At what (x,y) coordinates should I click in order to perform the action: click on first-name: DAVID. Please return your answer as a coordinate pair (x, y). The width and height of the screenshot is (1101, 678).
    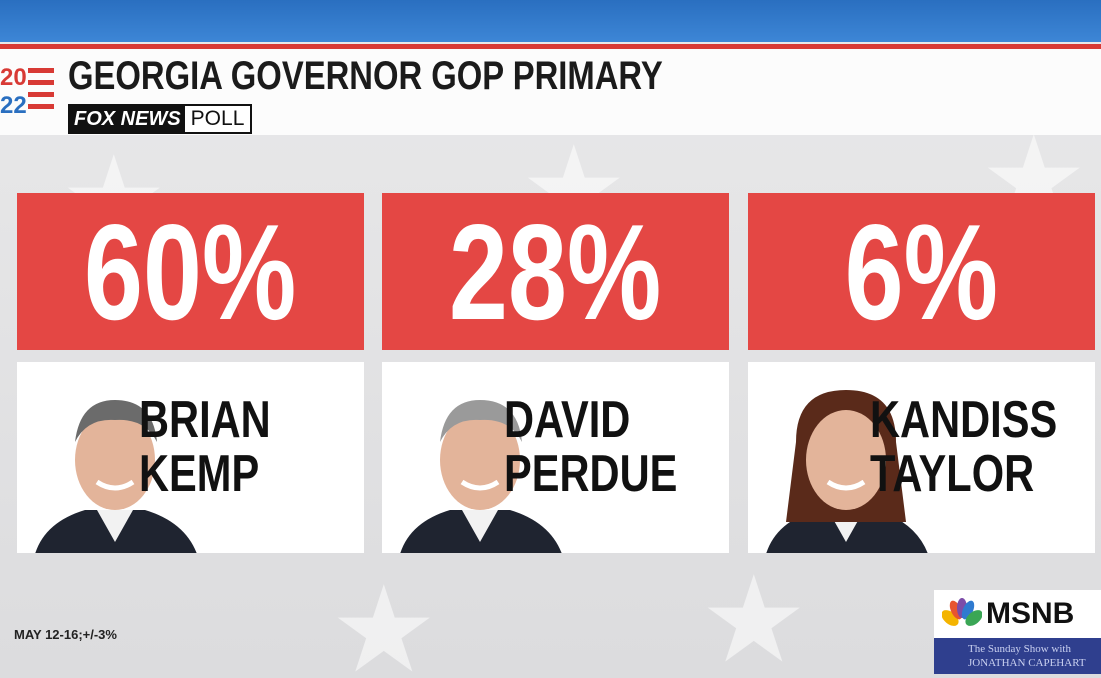
    Looking at the image, I should click on (567, 420).